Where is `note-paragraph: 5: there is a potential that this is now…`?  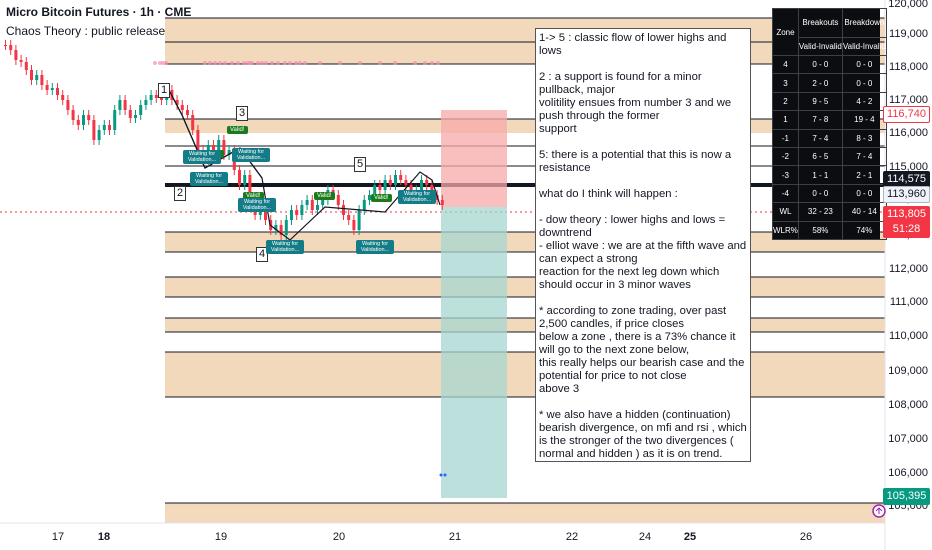
note-paragraph: 5: there is a potential that this is now… is located at coordinates (637, 161).